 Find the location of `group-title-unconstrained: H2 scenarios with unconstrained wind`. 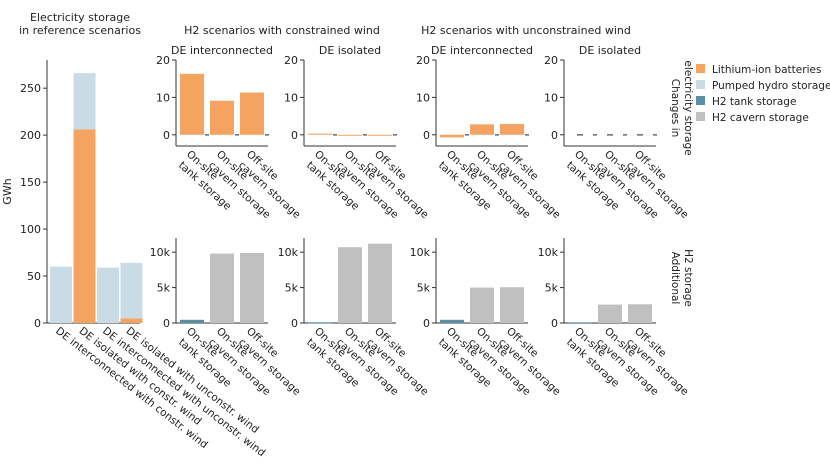

group-title-unconstrained: H2 scenarios with unconstrained wind is located at coordinates (526, 30).